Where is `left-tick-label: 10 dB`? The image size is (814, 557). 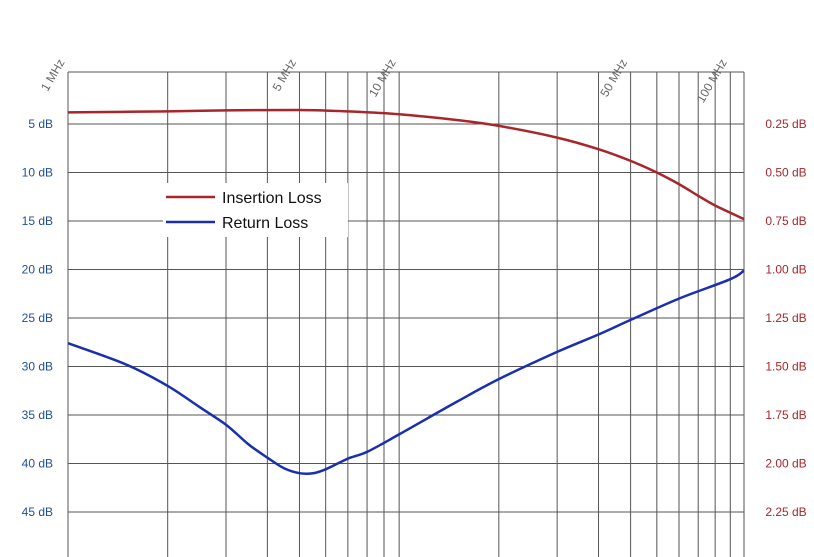 left-tick-label: 10 dB is located at coordinates (37, 173).